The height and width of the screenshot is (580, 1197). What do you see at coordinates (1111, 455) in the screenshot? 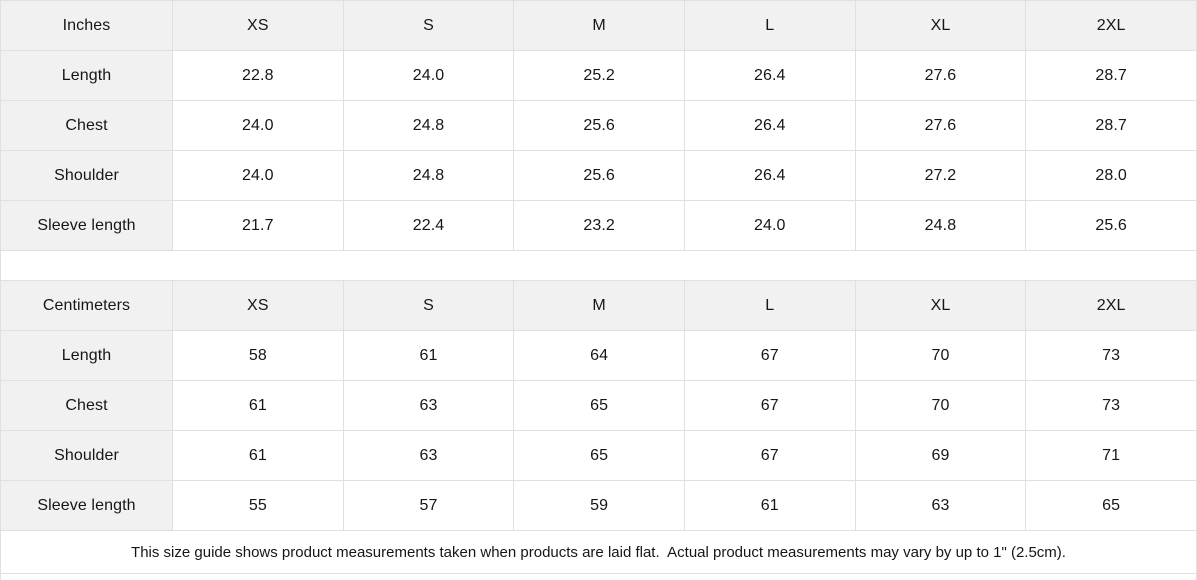
I see `measurement-value-cell: 71` at bounding box center [1111, 455].